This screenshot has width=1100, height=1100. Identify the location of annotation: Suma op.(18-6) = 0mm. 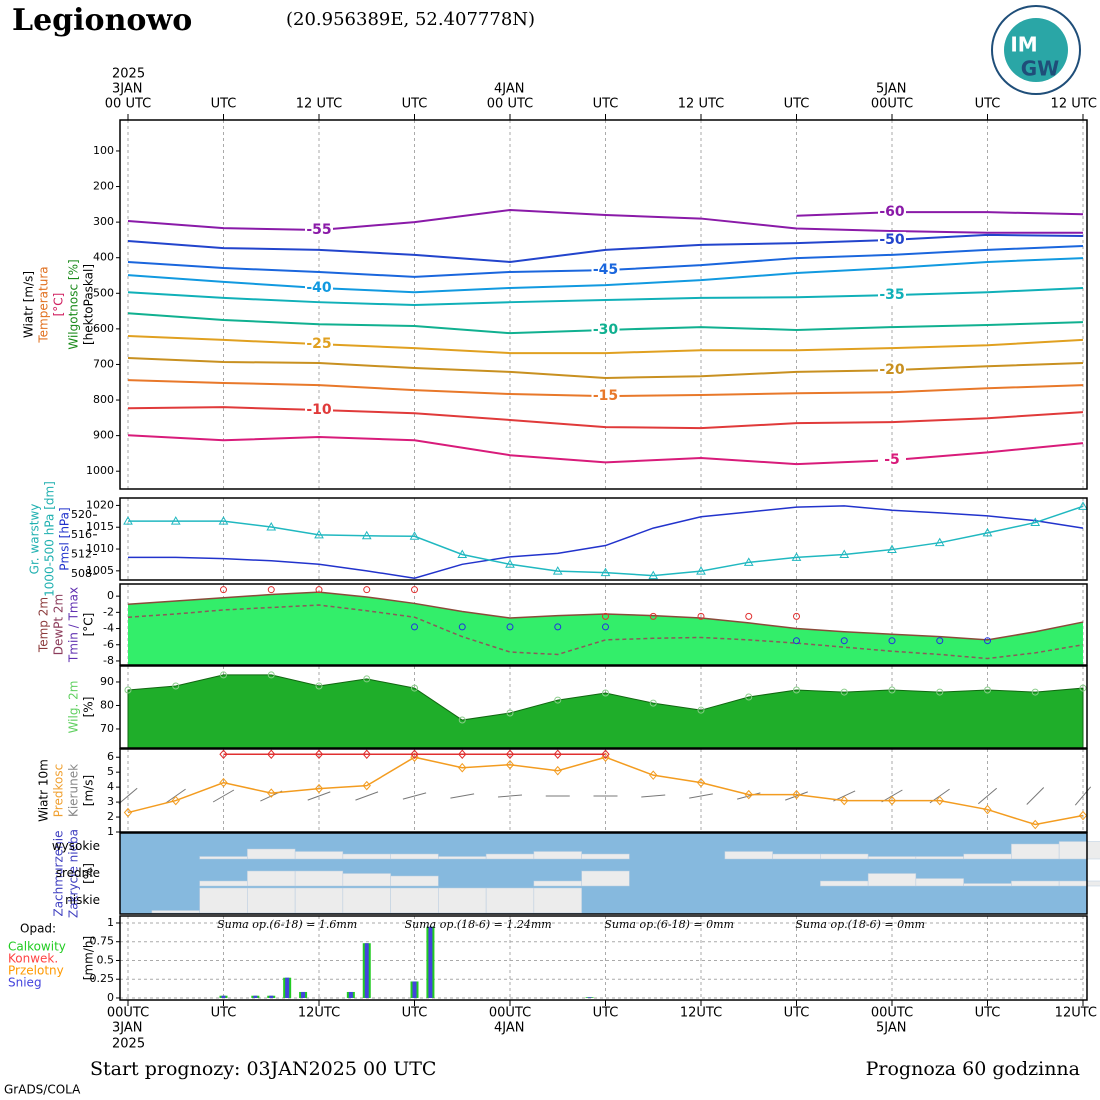
(860, 924).